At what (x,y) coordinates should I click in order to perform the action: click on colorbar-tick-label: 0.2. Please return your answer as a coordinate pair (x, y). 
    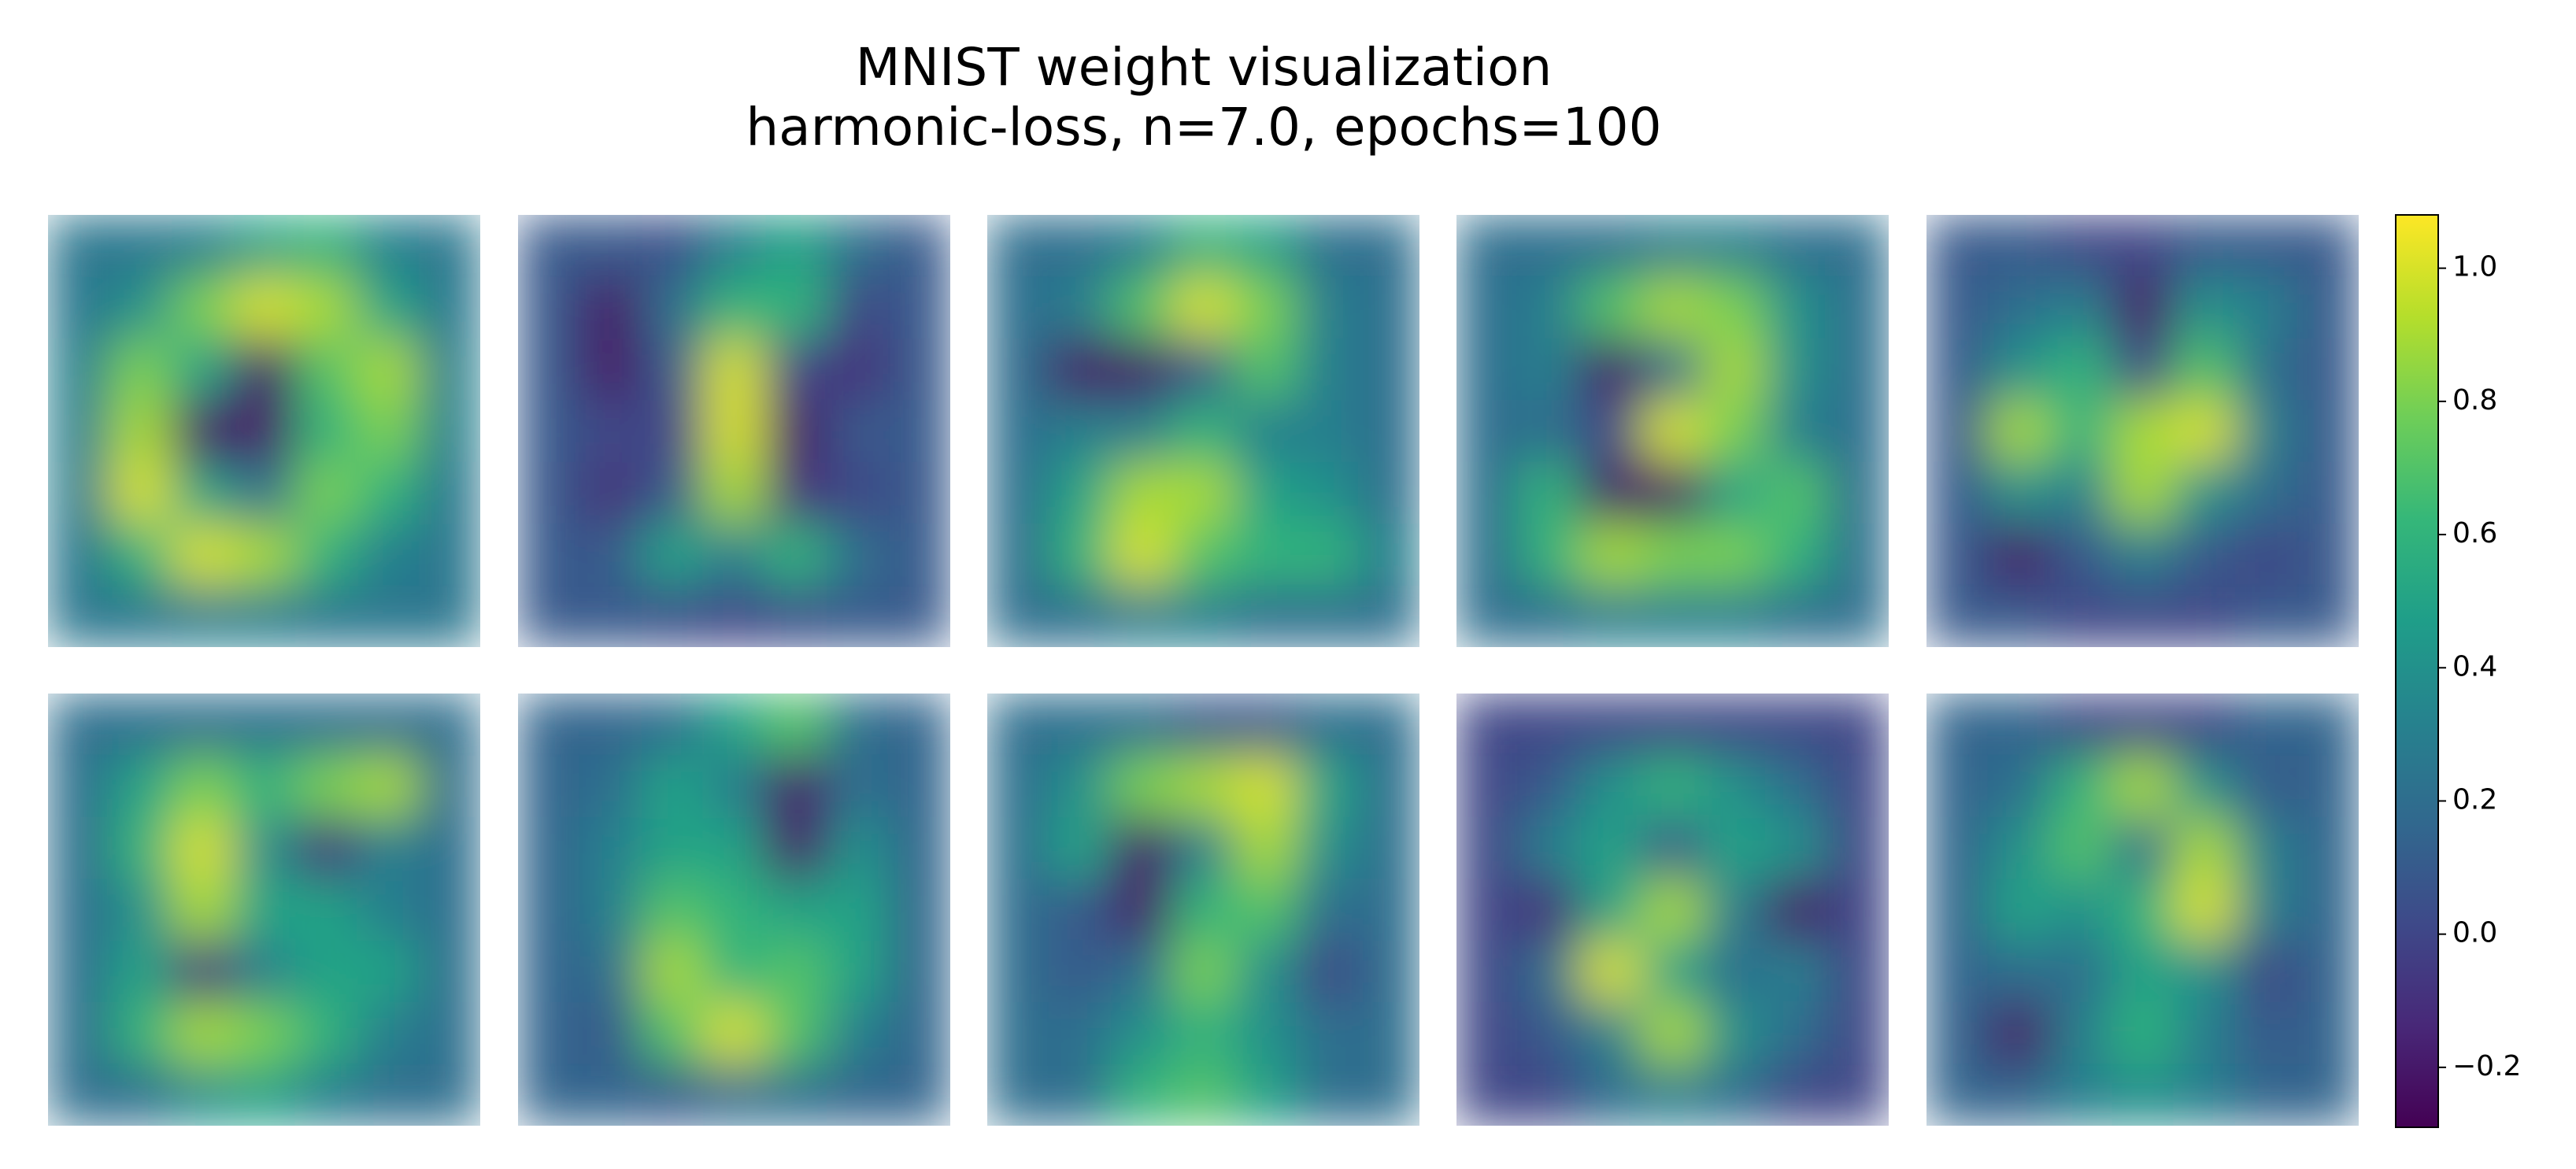
    Looking at the image, I should click on (2474, 800).